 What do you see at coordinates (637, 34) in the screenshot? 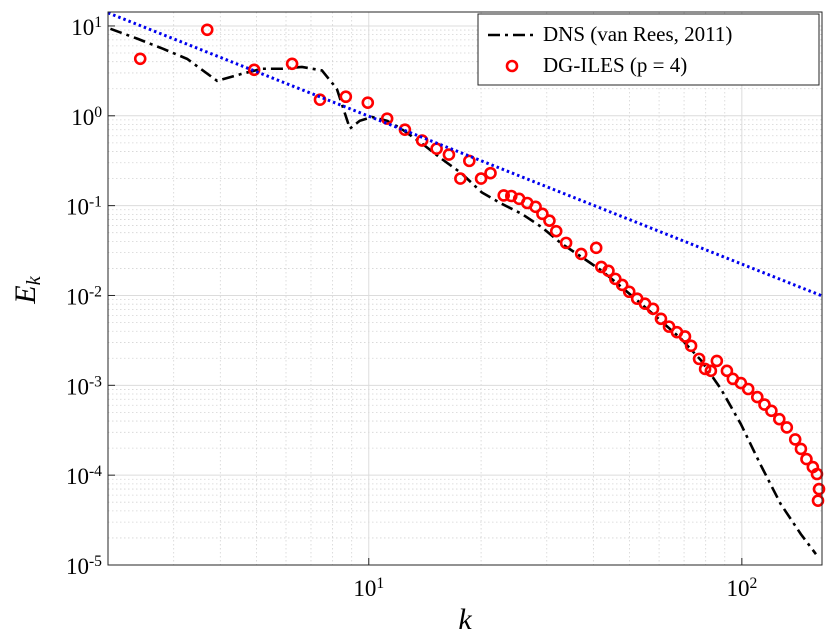
I see `legend-label: DNS (van Rees, 2011)` at bounding box center [637, 34].